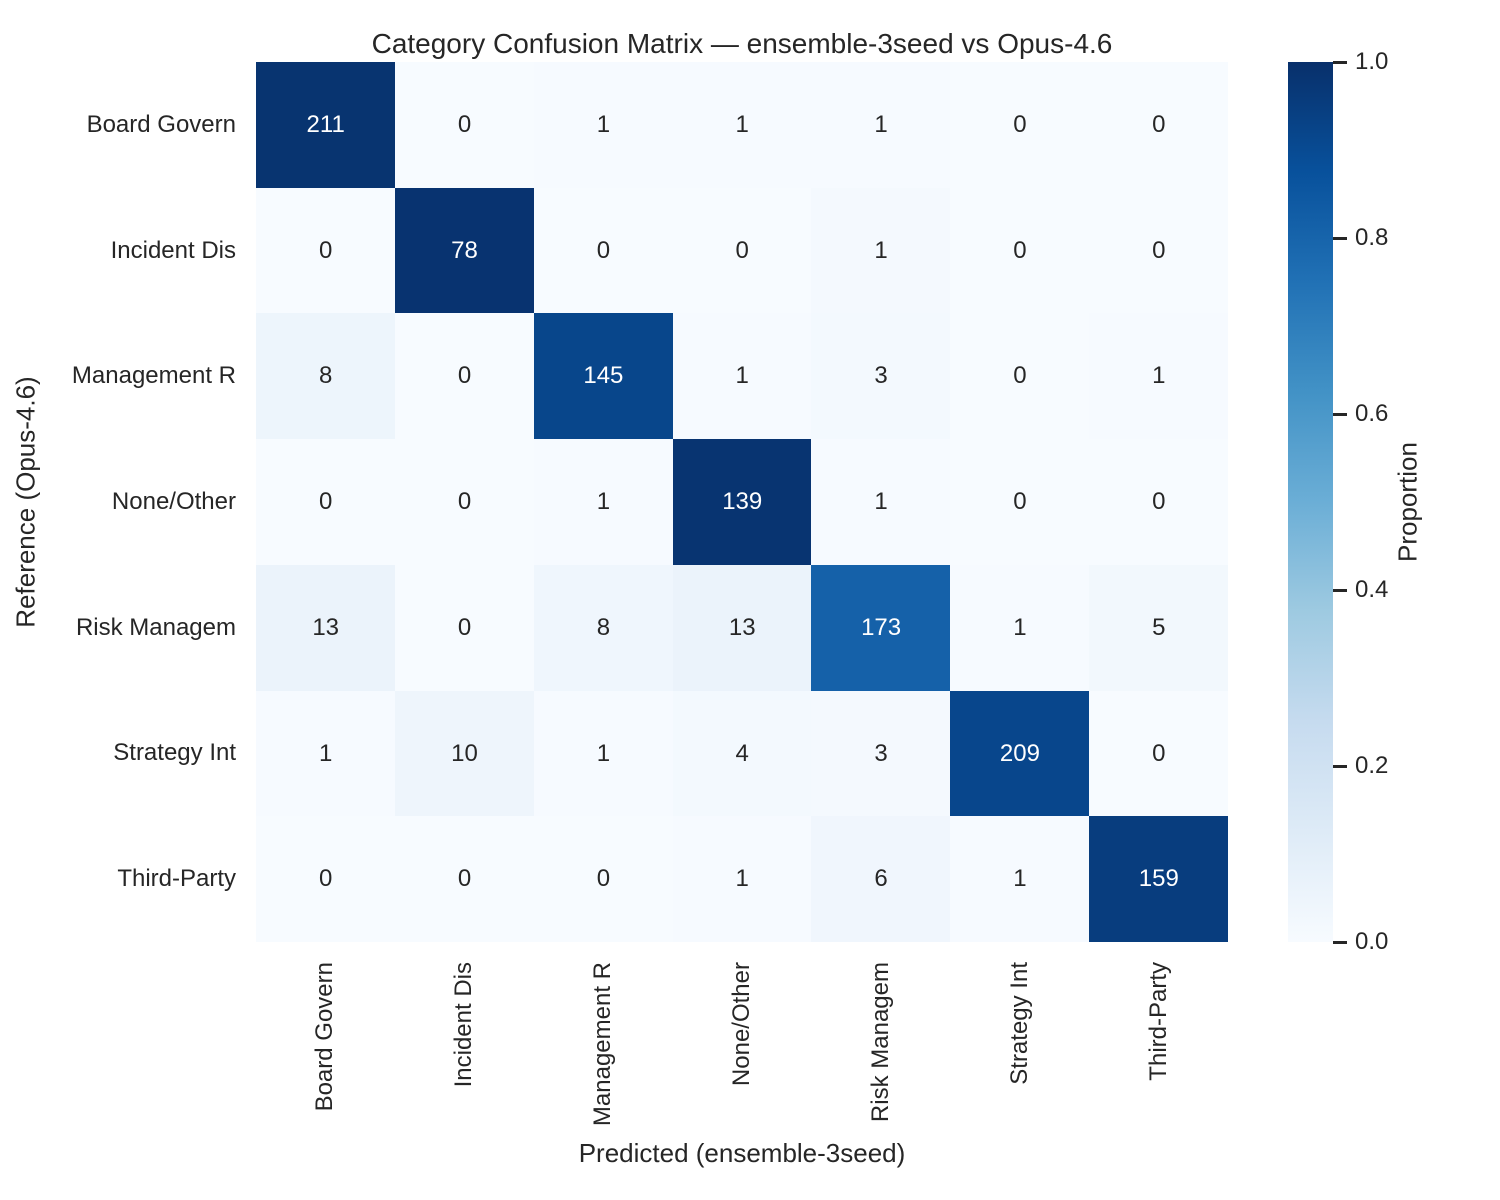  Describe the element at coordinates (1372, 765) in the screenshot. I see `colorbar-tick-label: 0.2` at that location.